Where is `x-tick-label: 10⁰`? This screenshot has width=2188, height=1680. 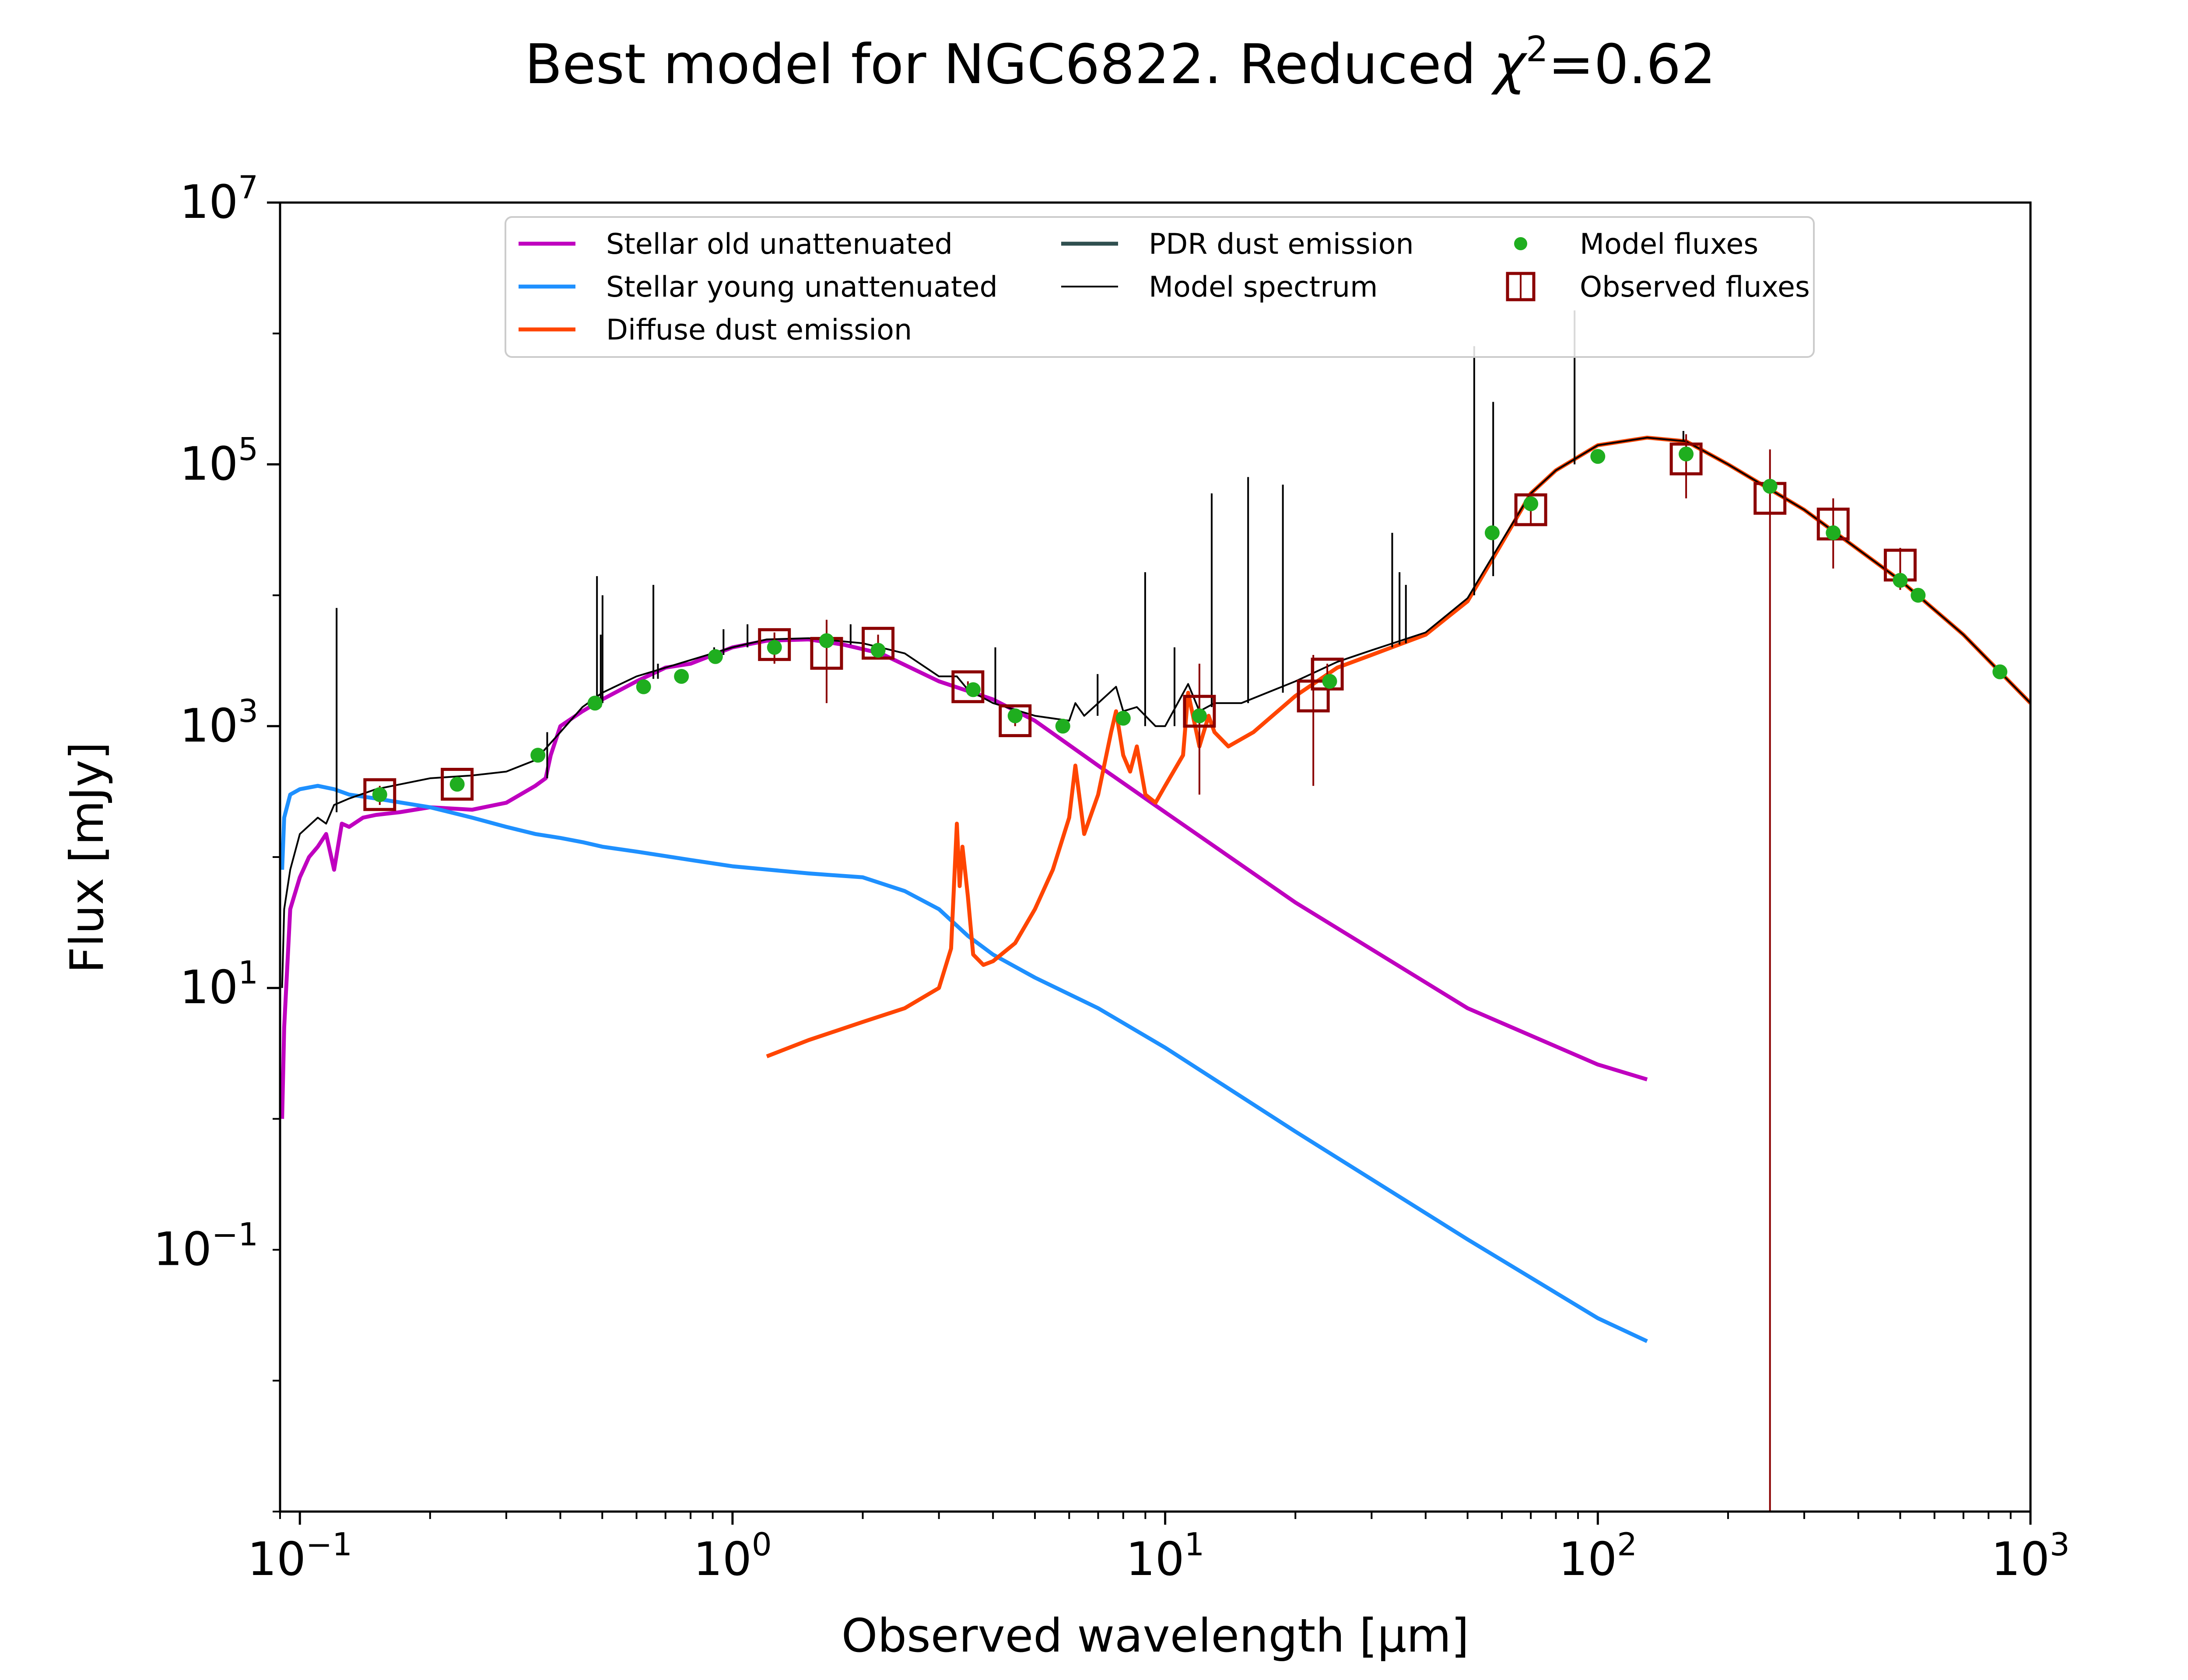
x-tick-label: 10⁰ is located at coordinates (732, 1556).